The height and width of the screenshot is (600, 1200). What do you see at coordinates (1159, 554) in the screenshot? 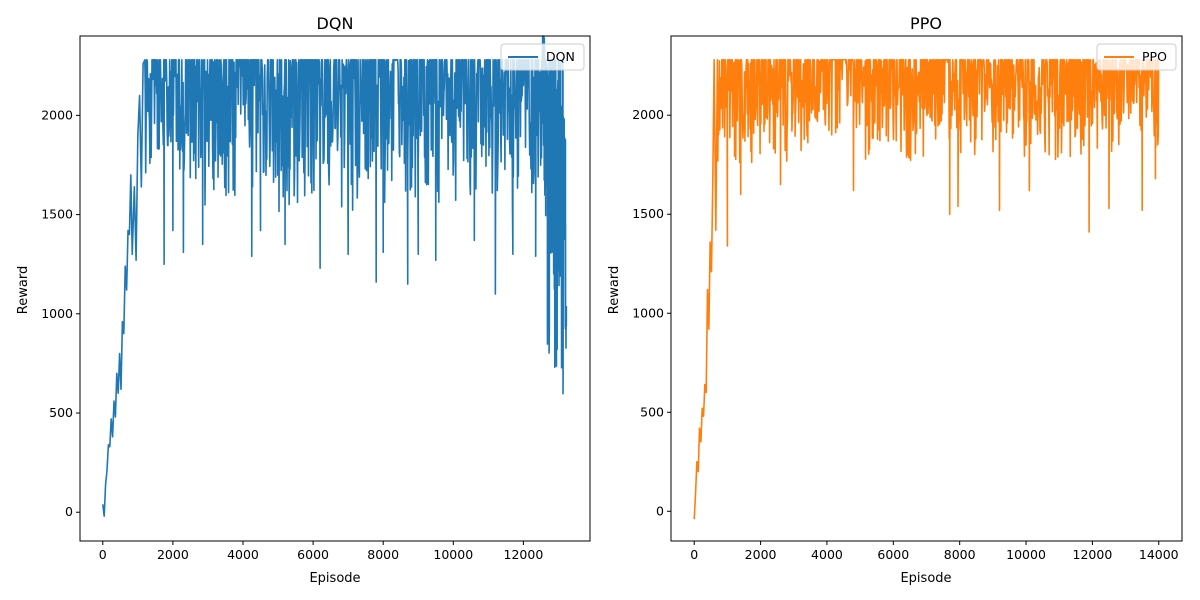
I see `x-tick-label: 14000` at bounding box center [1159, 554].